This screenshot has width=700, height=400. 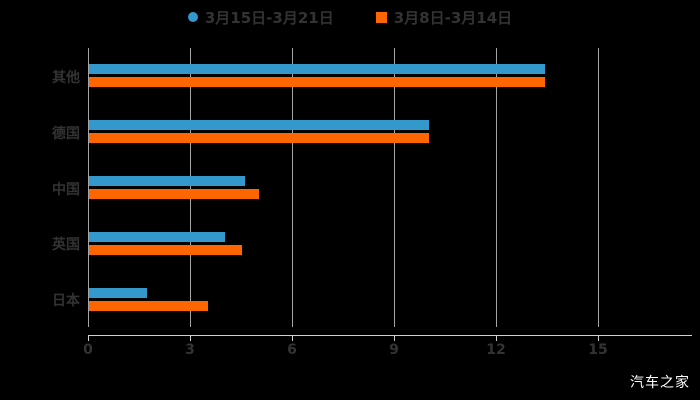 What do you see at coordinates (88, 187) in the screenshot?
I see `y-axis-line` at bounding box center [88, 187].